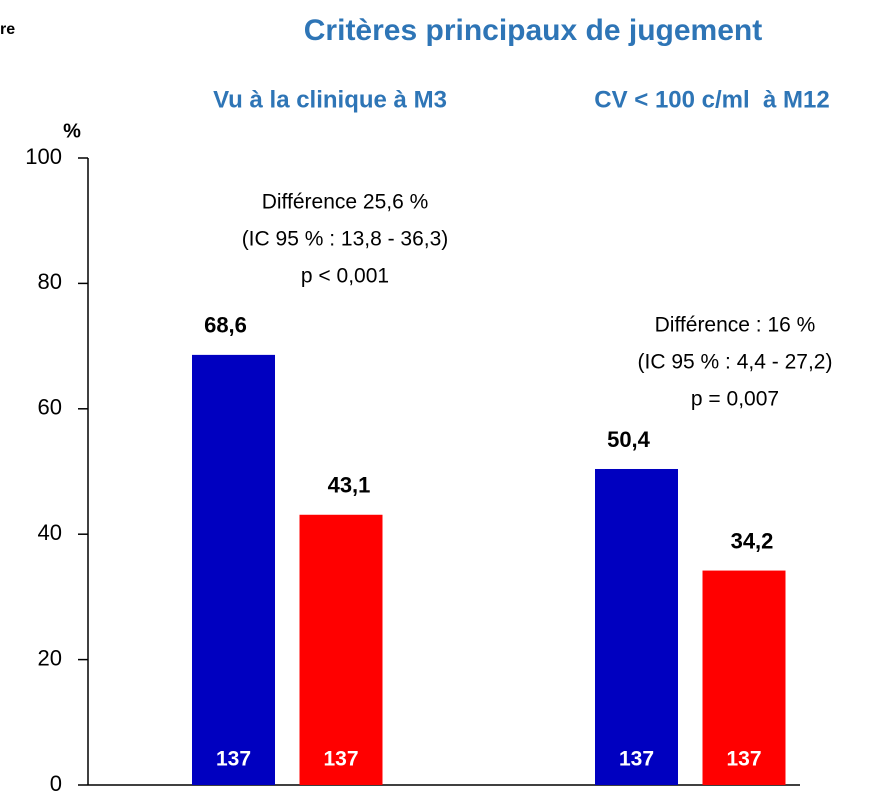 Image resolution: width=886 pixels, height=800 pixels. Describe the element at coordinates (735, 362) in the screenshot. I see `annotation: (IC 95 % : 4,4 - 27,2)` at that location.